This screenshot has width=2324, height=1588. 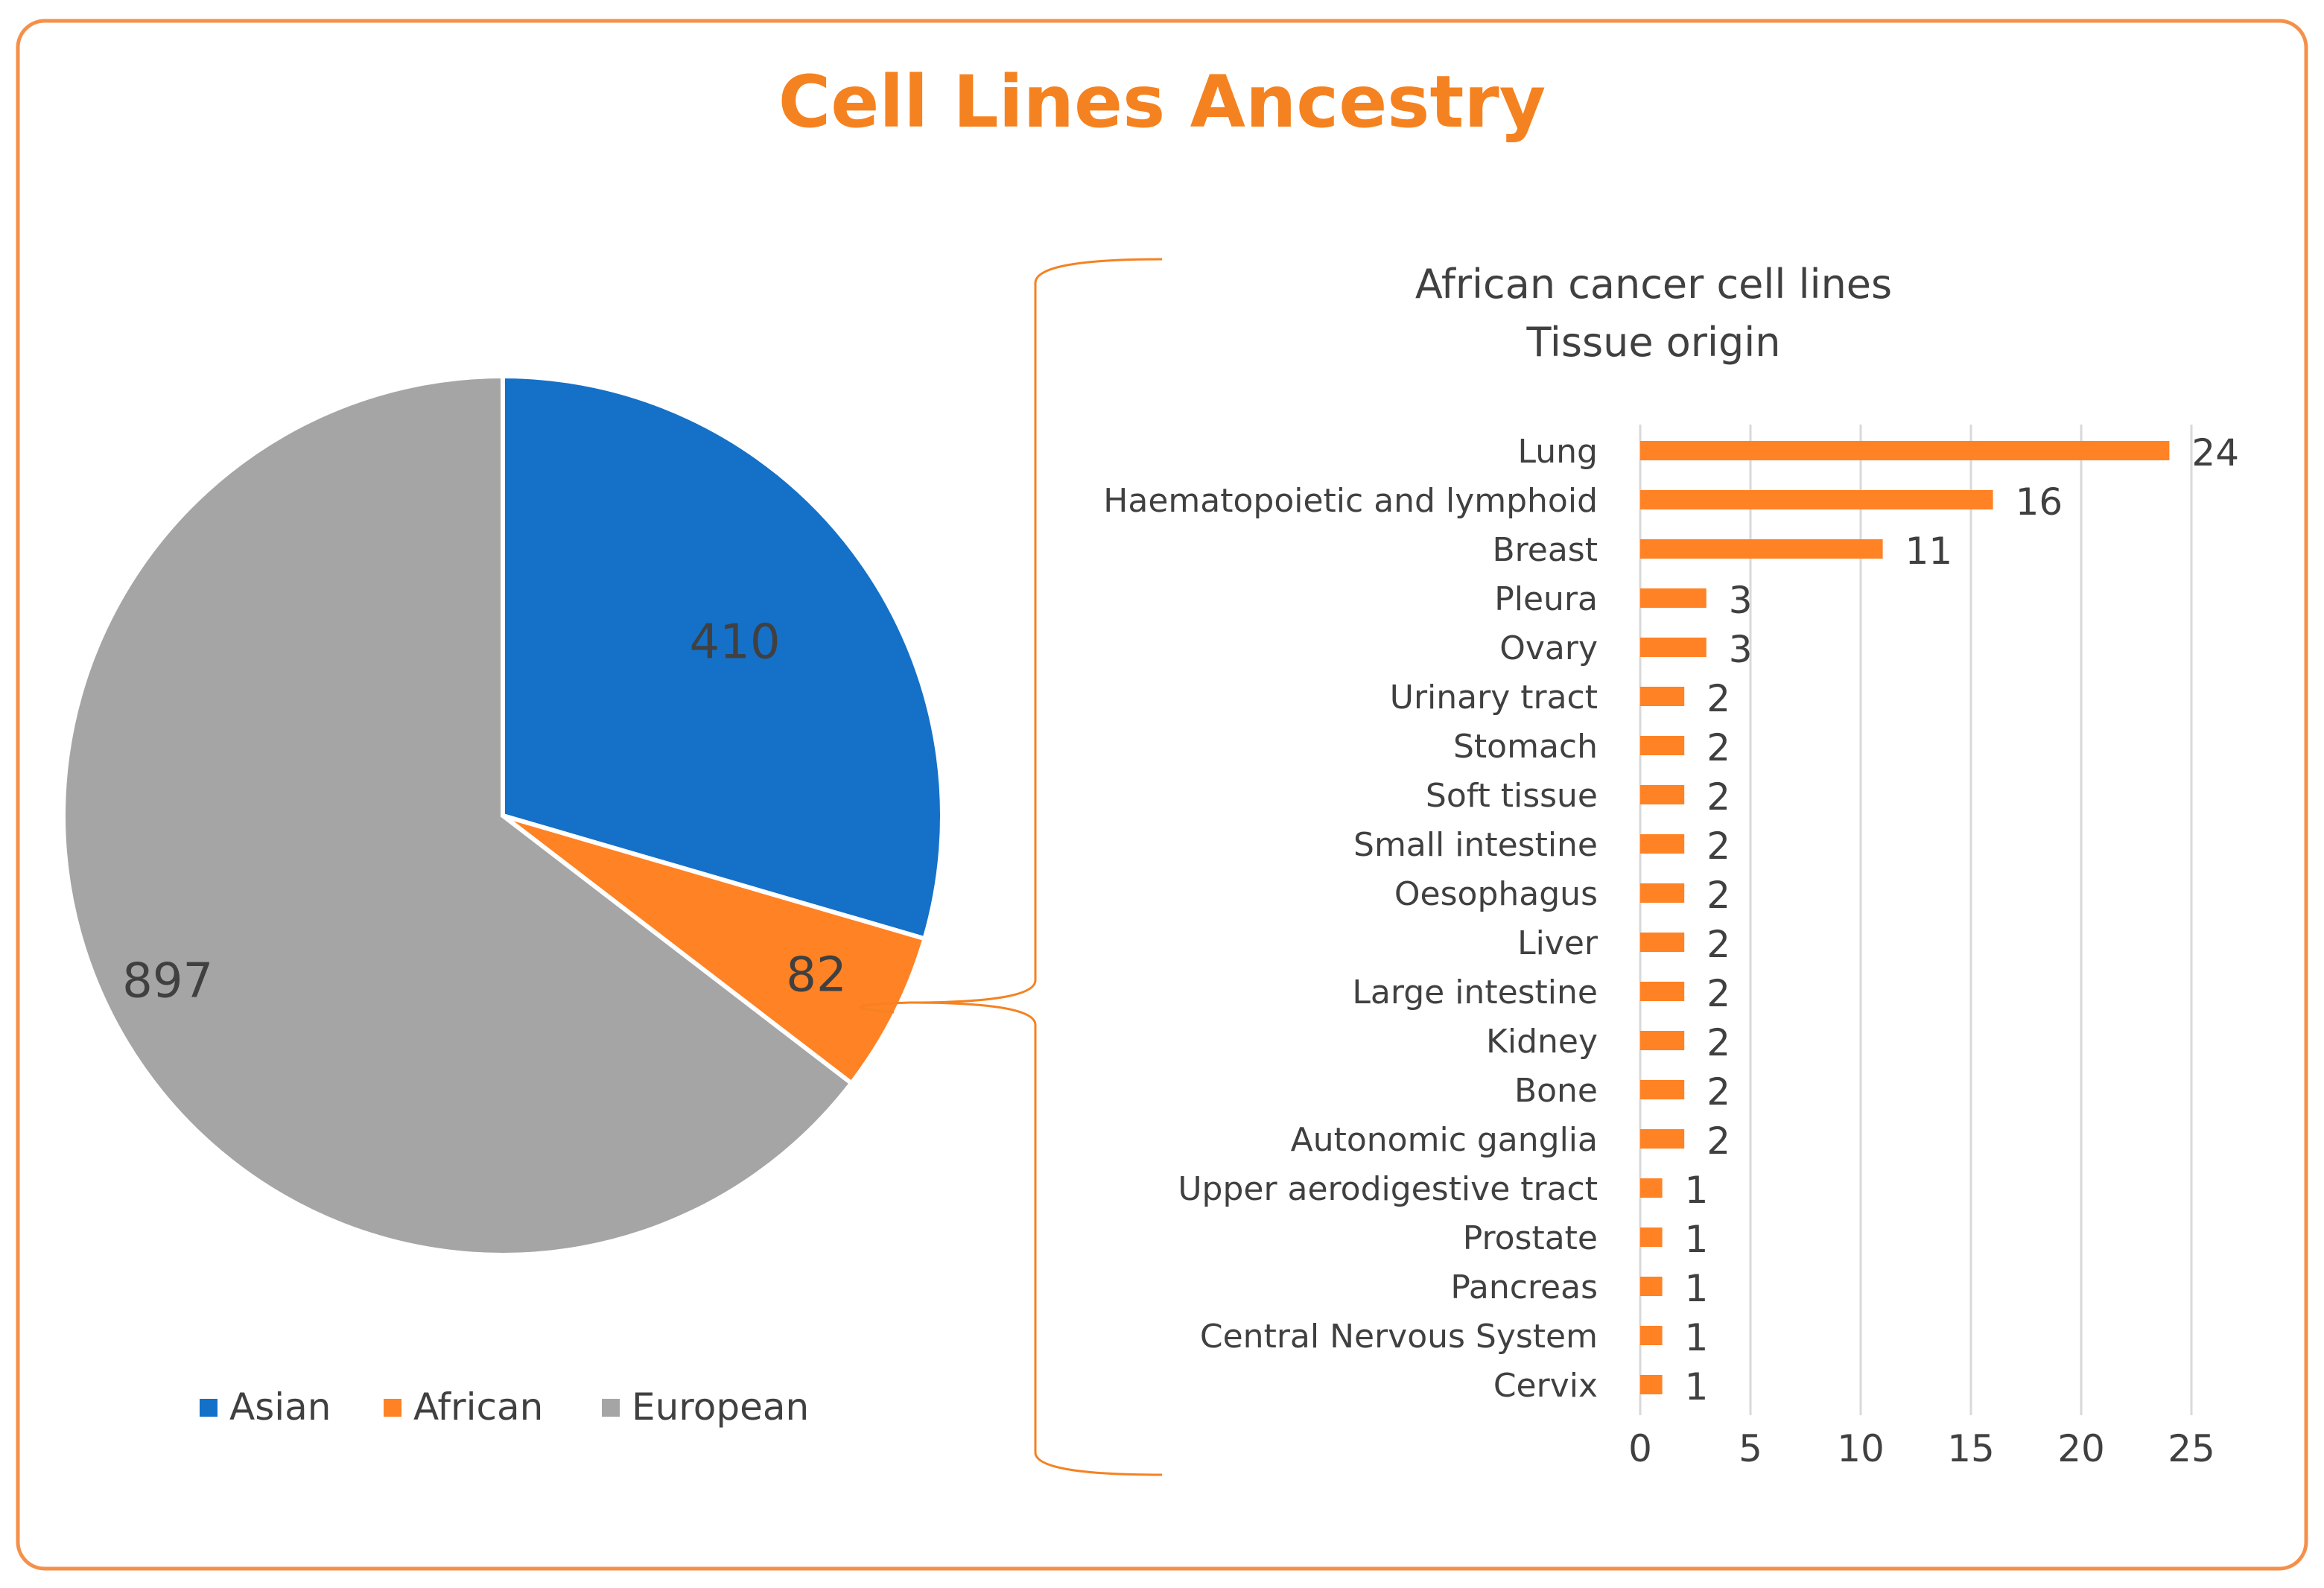 I want to click on category-label-kidney: Kidney, so click(x=1542, y=1042).